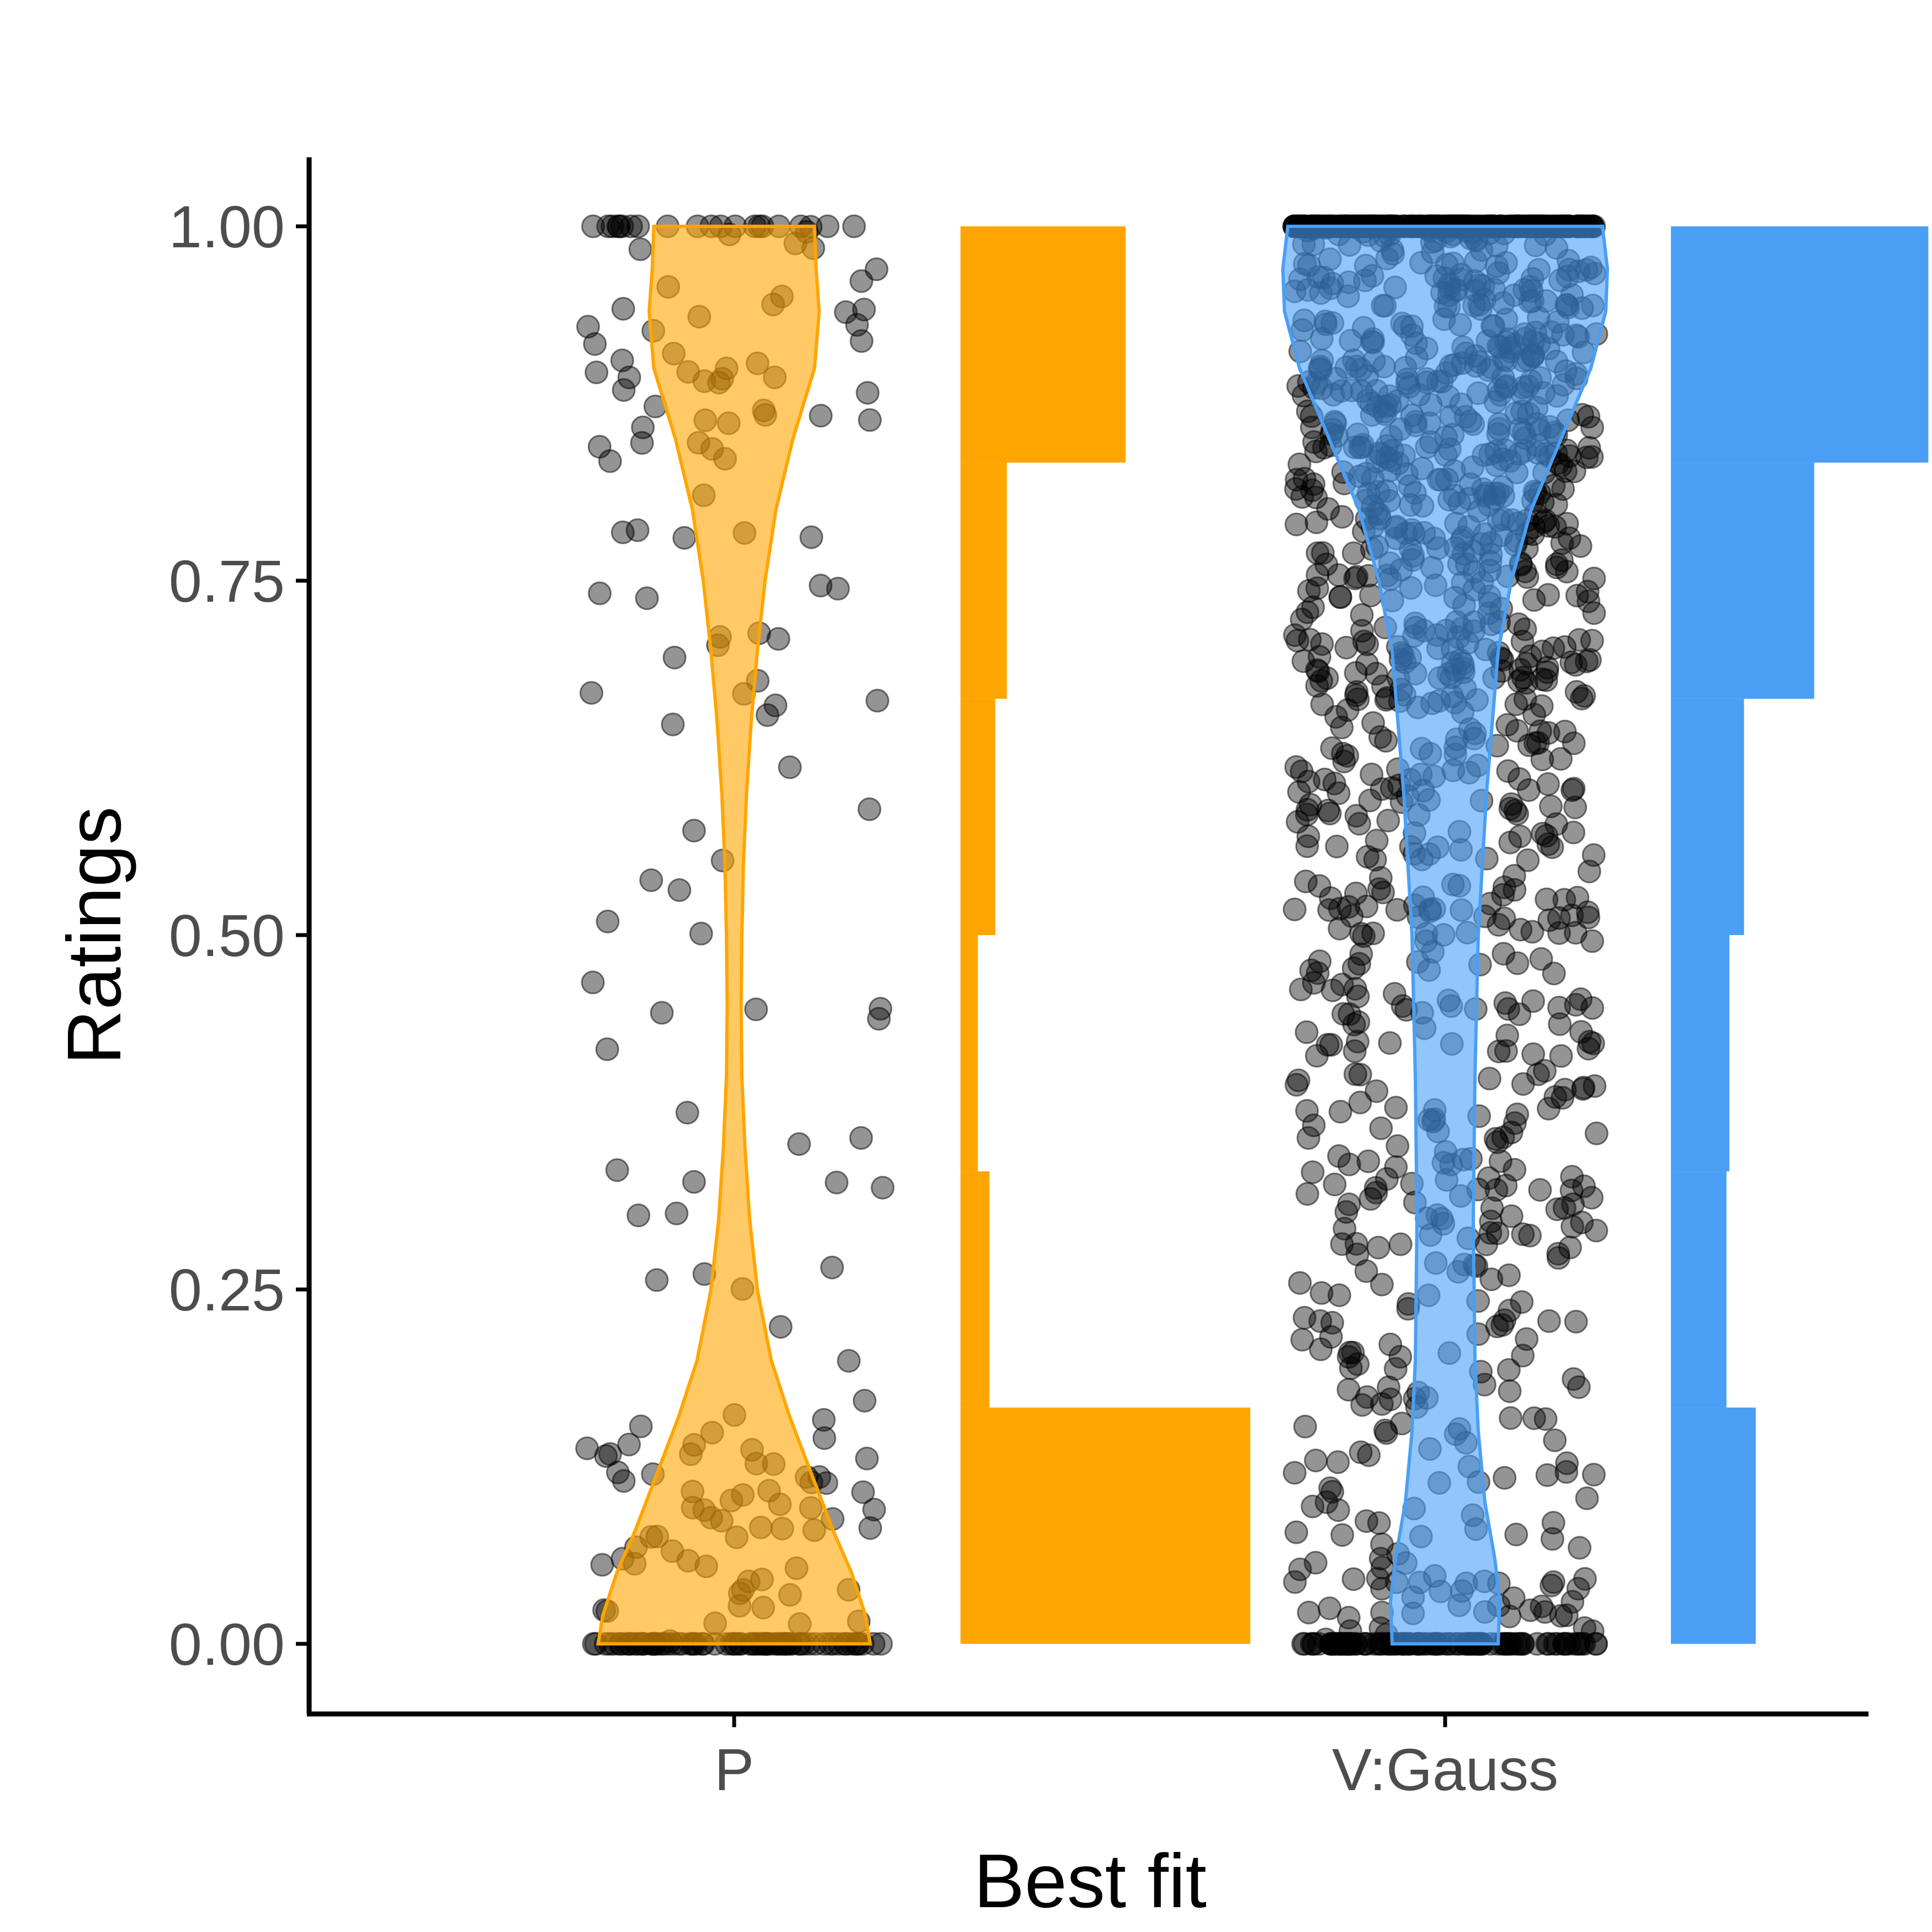  What do you see at coordinates (227, 227) in the screenshot?
I see `y-tick-label: 1.00` at bounding box center [227, 227].